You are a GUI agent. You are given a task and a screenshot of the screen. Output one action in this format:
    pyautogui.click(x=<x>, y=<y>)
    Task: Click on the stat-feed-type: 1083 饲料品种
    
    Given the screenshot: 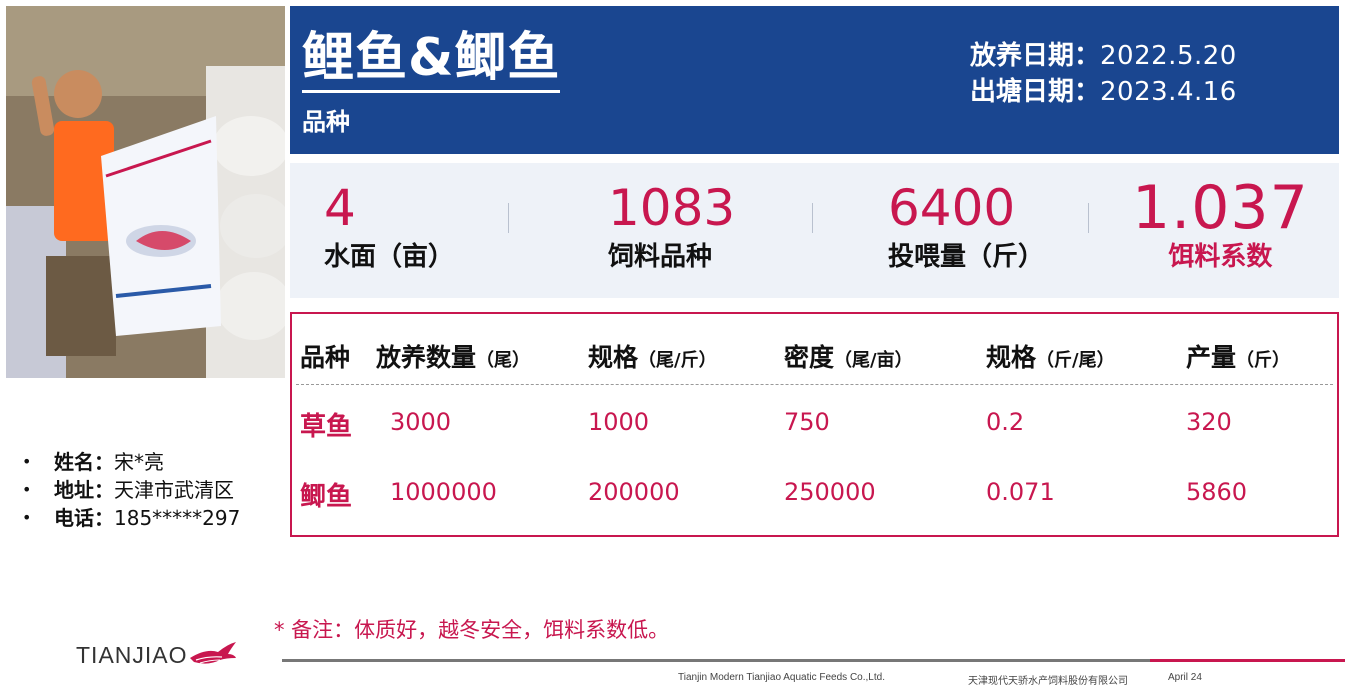 What is the action you would take?
    pyautogui.click(x=671, y=226)
    